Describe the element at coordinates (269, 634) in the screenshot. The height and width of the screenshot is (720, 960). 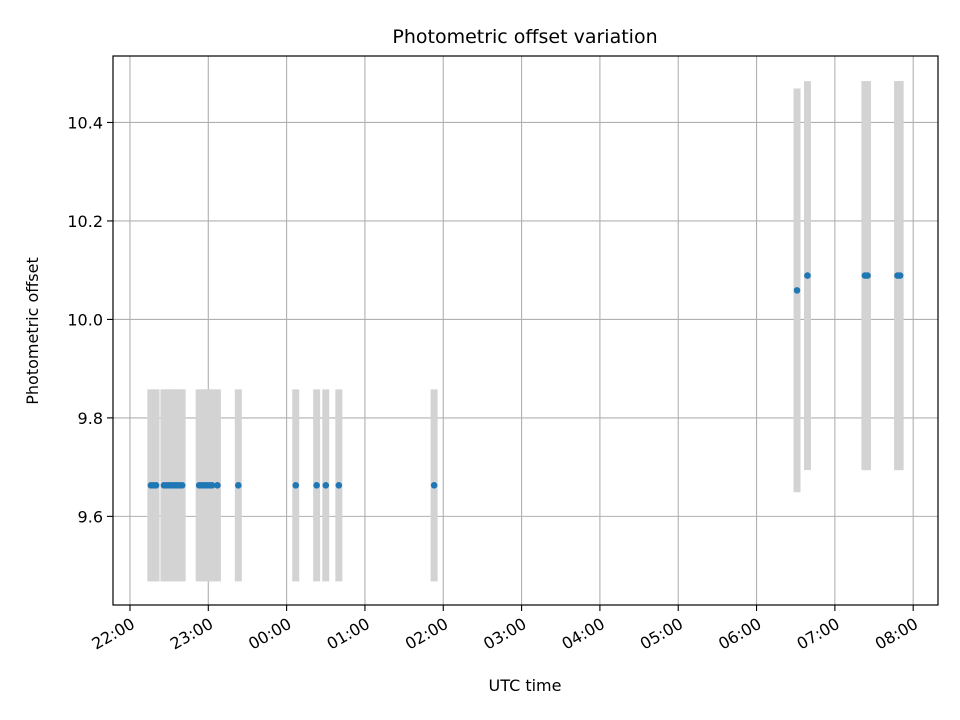
I see `x-tick-label: 00:00` at that location.